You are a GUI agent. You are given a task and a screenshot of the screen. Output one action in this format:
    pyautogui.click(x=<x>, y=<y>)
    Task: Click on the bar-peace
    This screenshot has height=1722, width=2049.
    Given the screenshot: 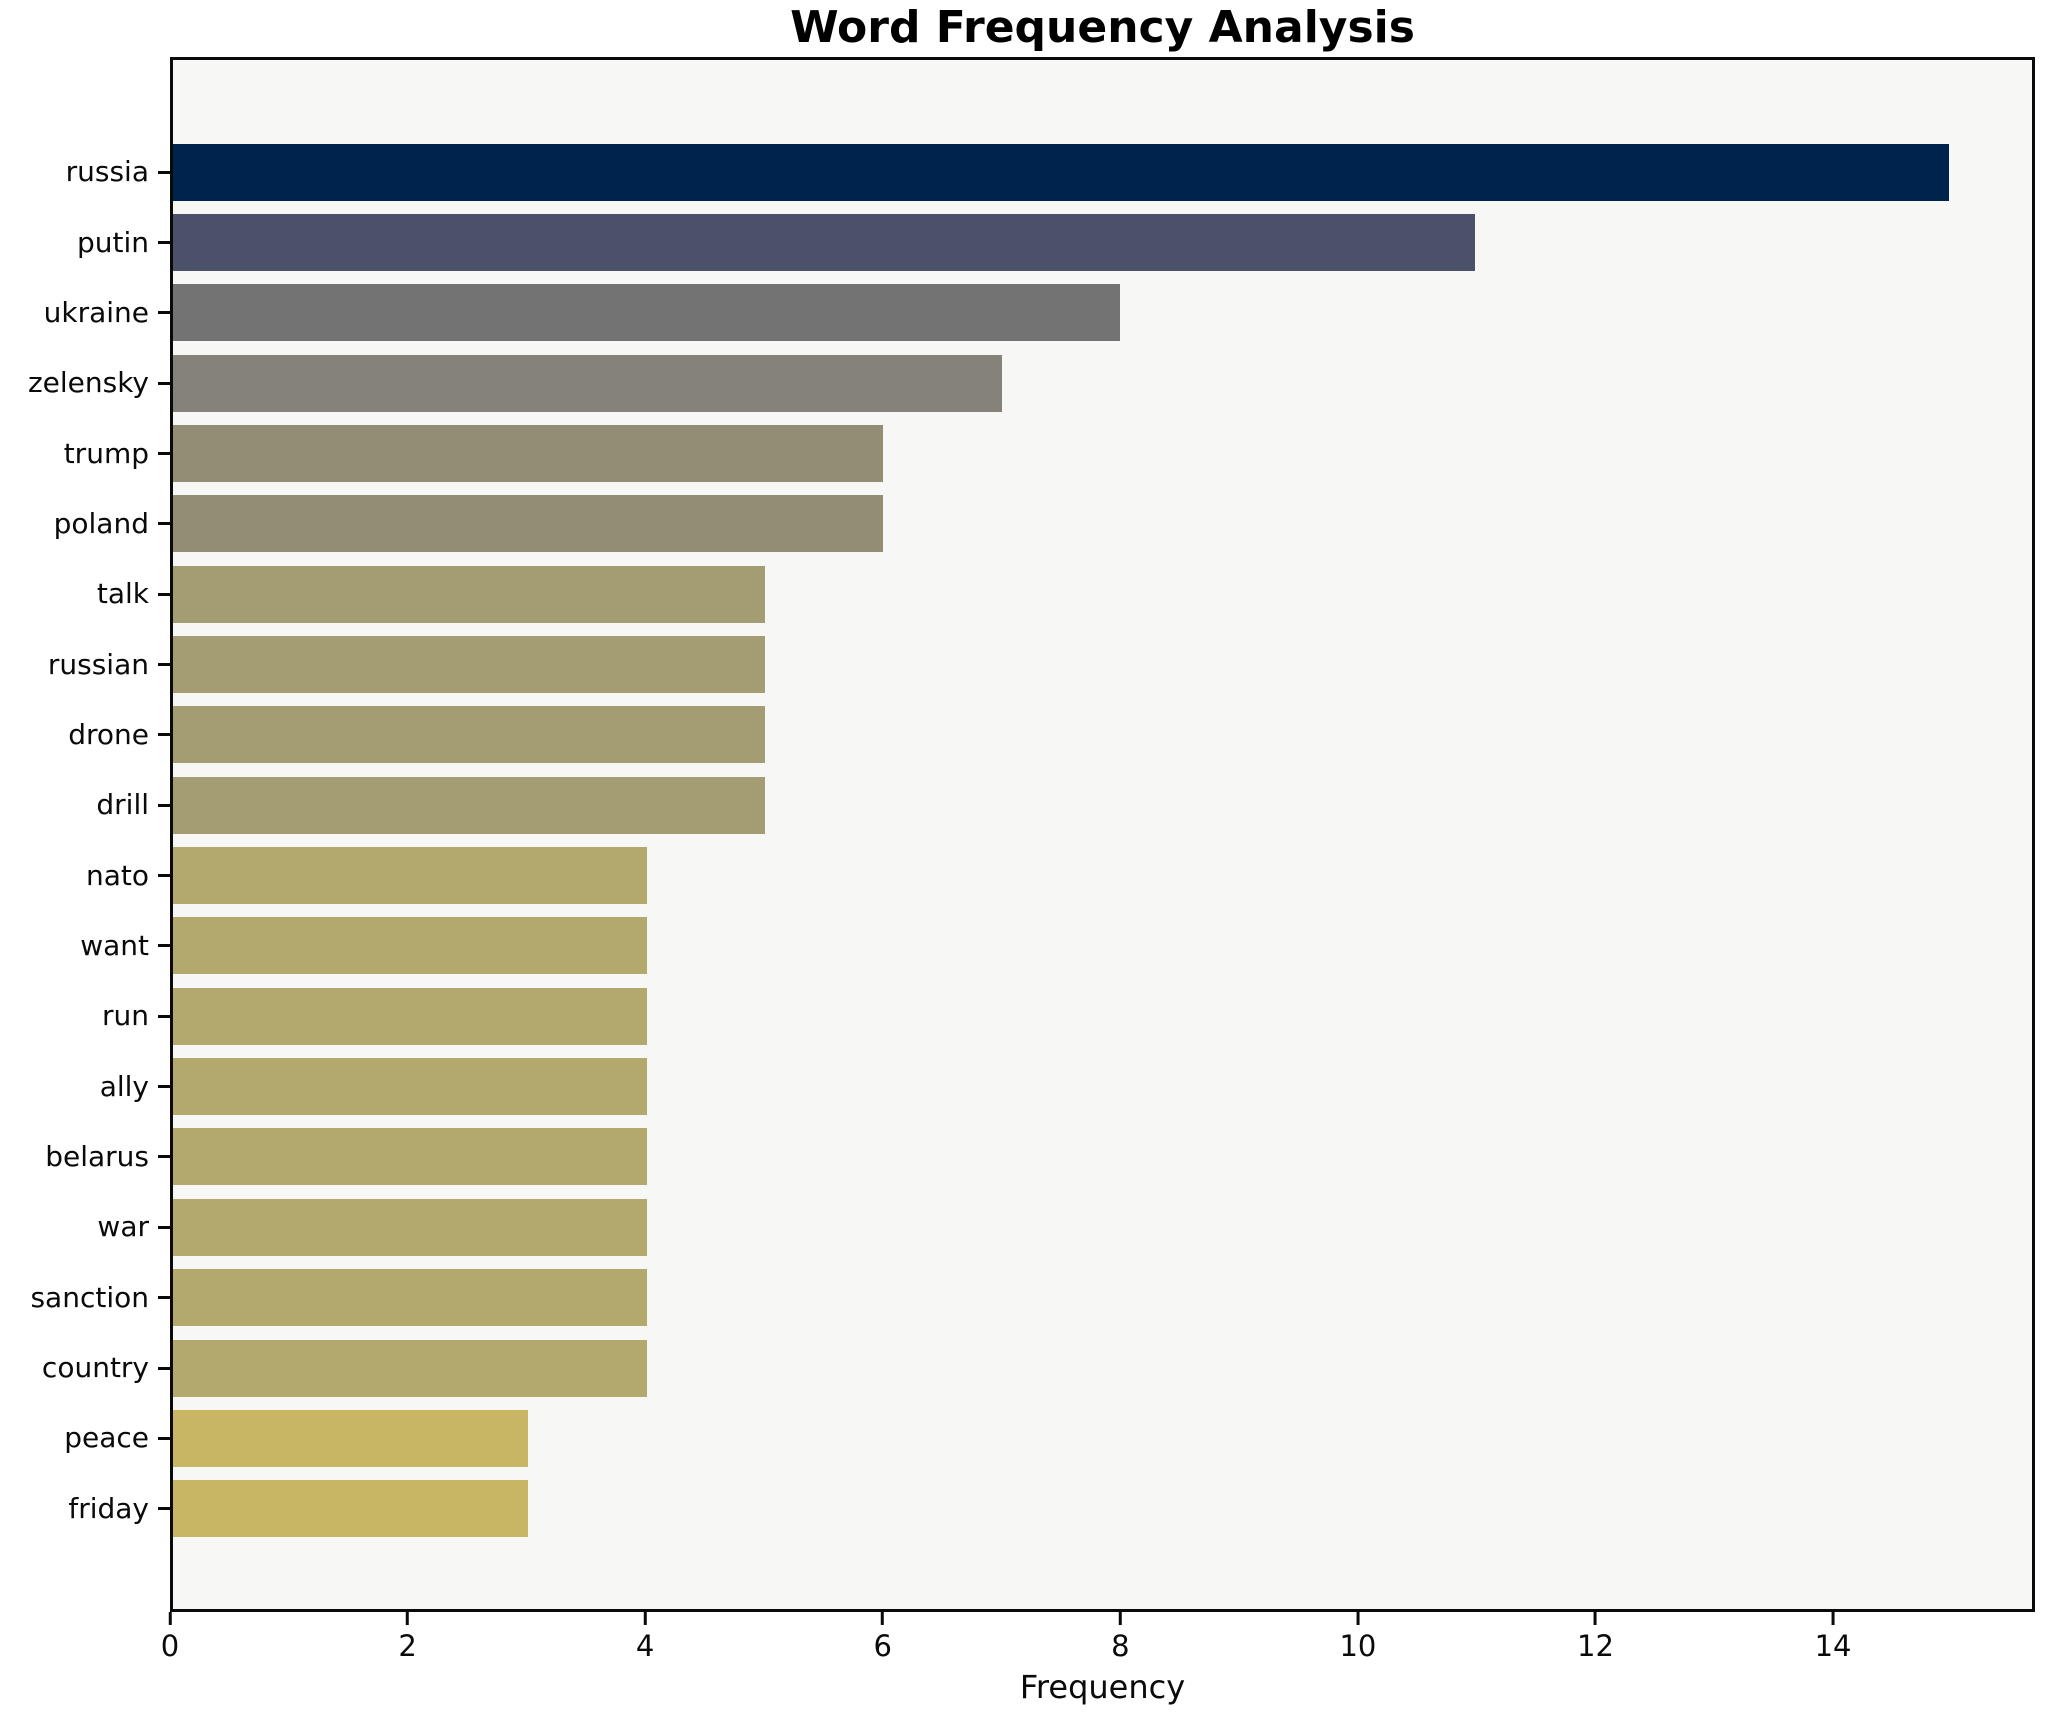 What is the action you would take?
    pyautogui.click(x=351, y=1438)
    